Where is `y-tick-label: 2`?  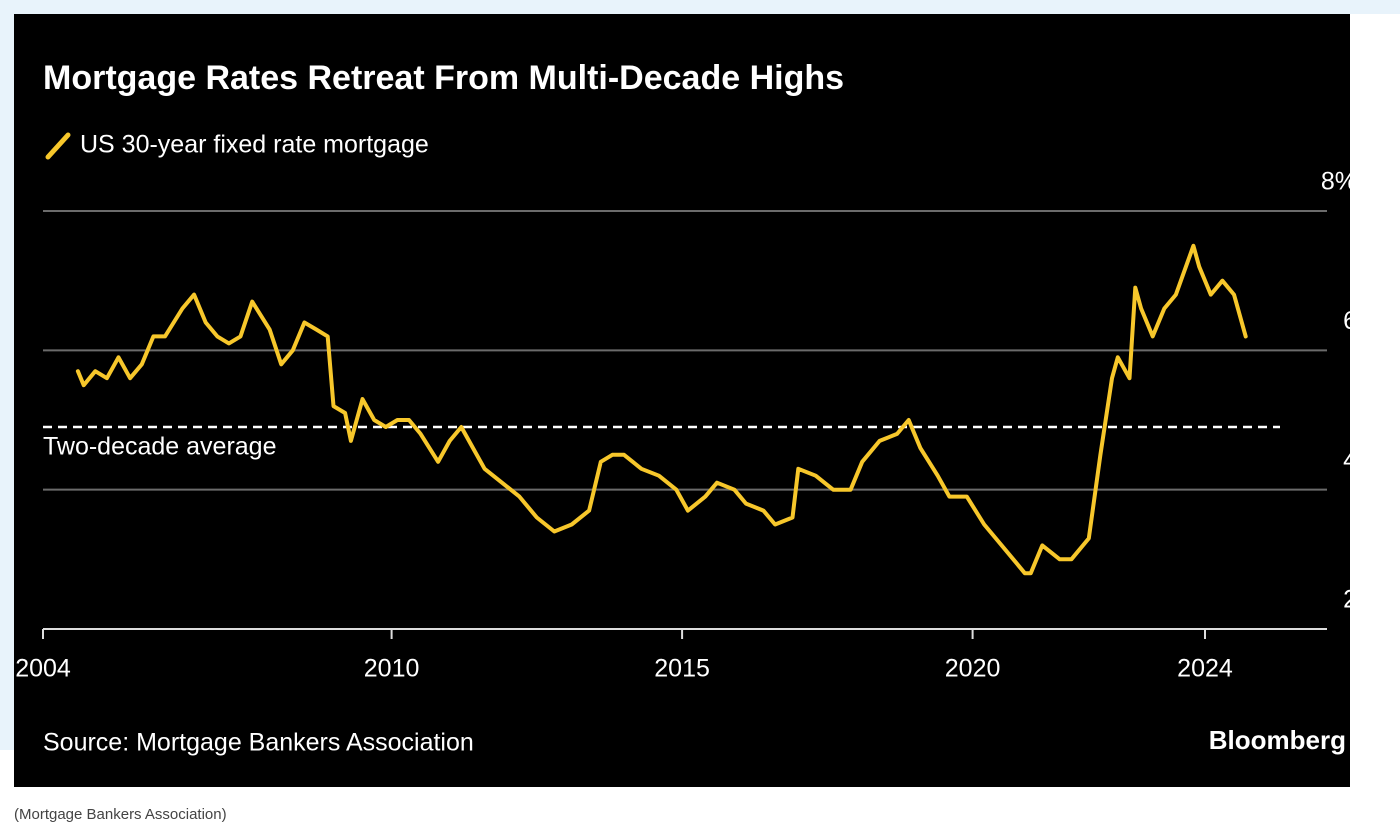
y-tick-label: 2 is located at coordinates (1350, 600).